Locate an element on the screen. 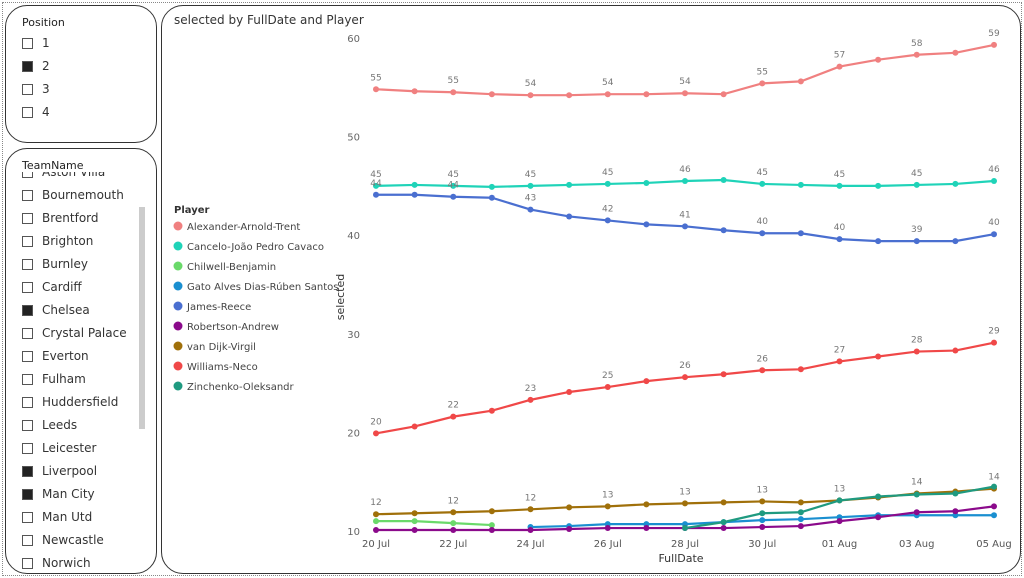  item-label: Fulham is located at coordinates (64, 379).